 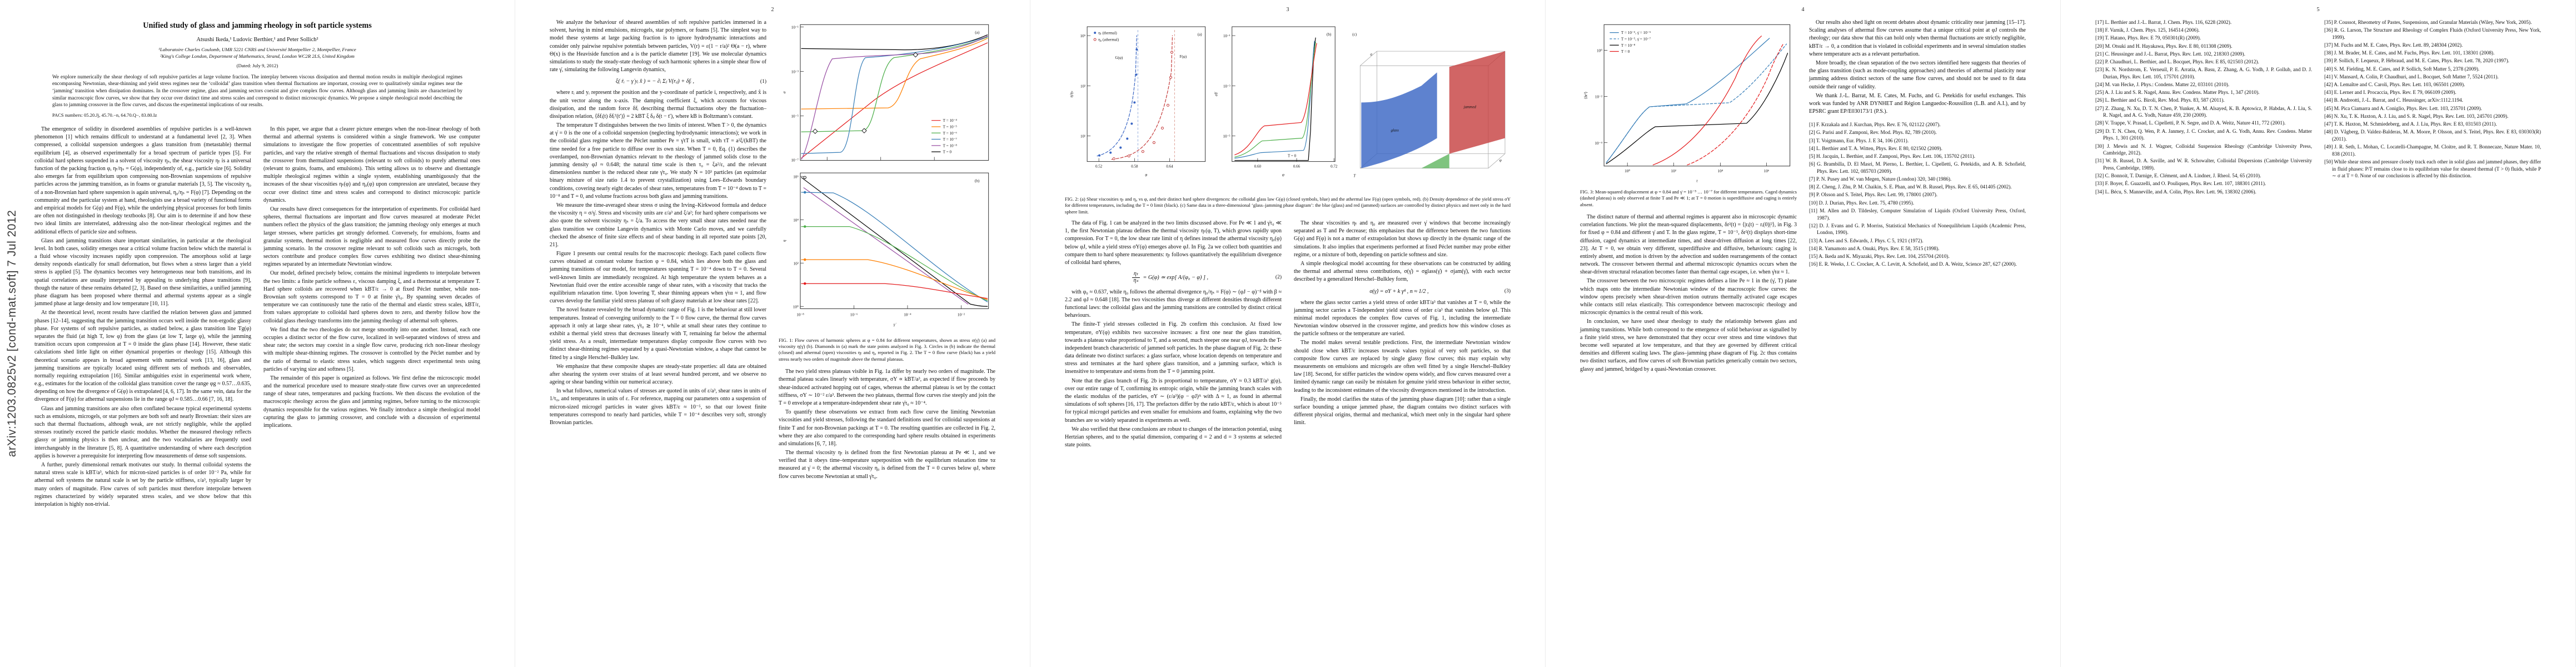 What do you see at coordinates (1099, 167) in the screenshot?
I see `fig2-xtick: 0.52` at bounding box center [1099, 167].